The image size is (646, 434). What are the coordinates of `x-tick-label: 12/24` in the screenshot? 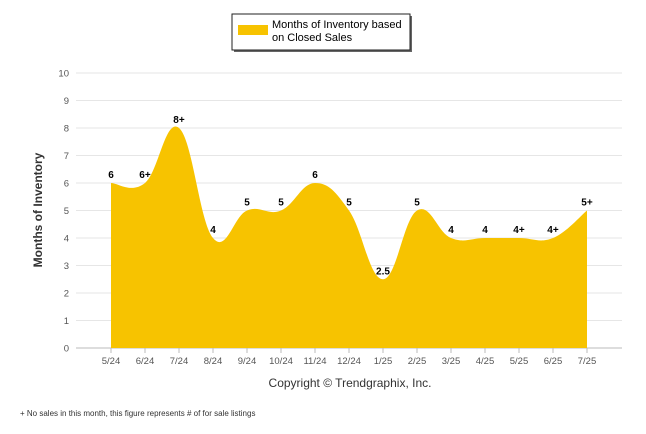 It's located at (349, 361).